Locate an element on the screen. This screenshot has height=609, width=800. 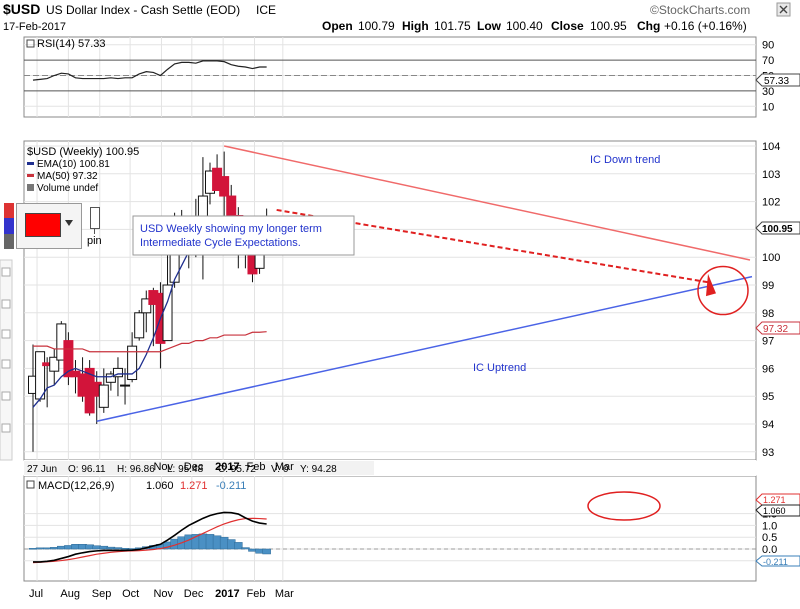
svg-text: -0.211 is located at coordinates (775, 562).